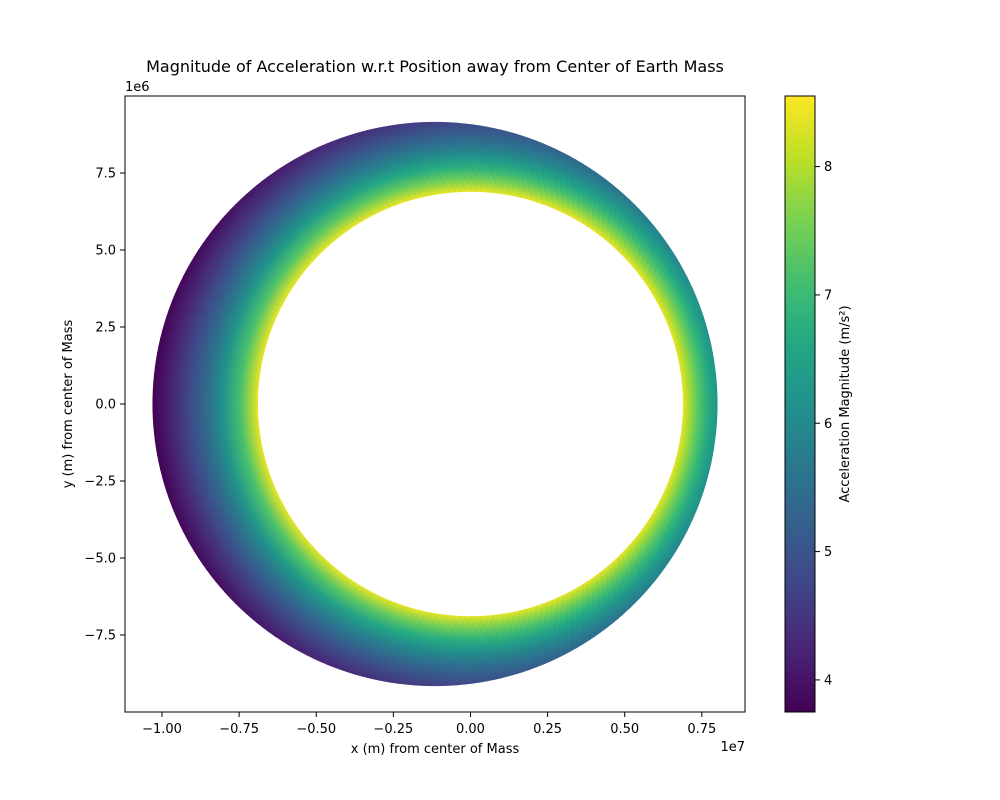  Describe the element at coordinates (105, 174) in the screenshot. I see `y-tick-label: 7.5` at that location.